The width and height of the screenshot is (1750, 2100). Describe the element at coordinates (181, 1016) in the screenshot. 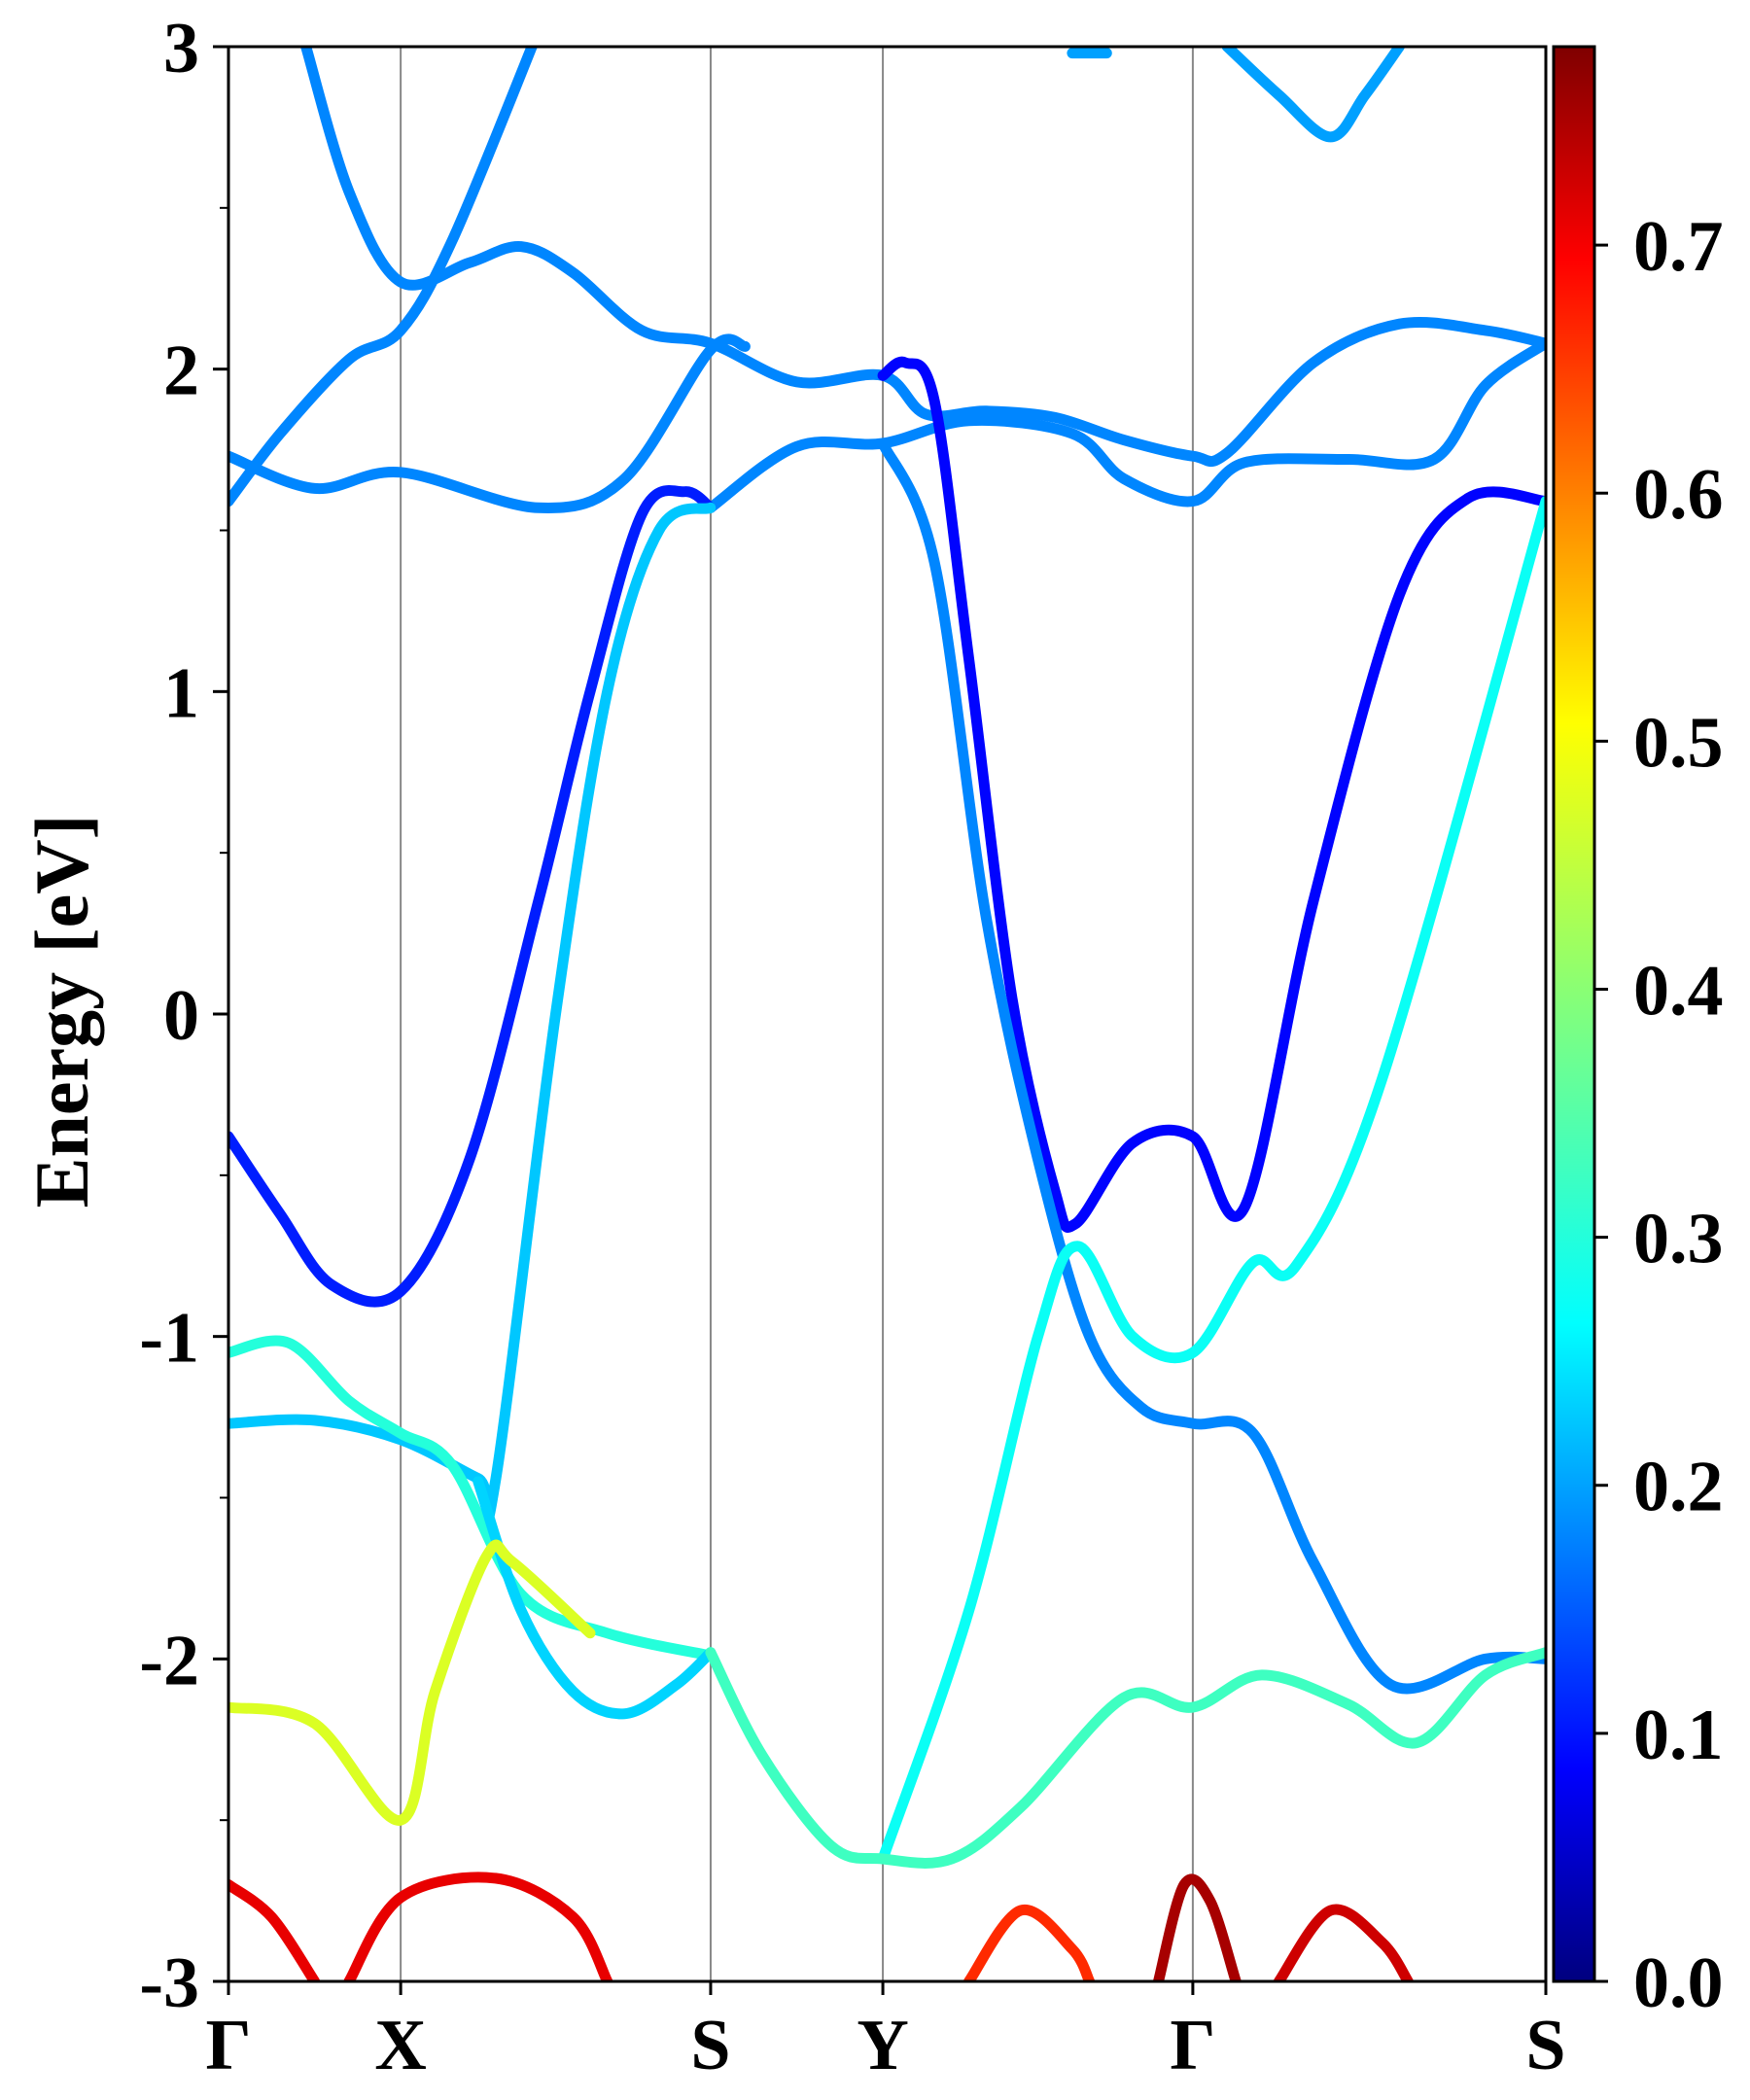

I see `y-tick-label: 0` at that location.